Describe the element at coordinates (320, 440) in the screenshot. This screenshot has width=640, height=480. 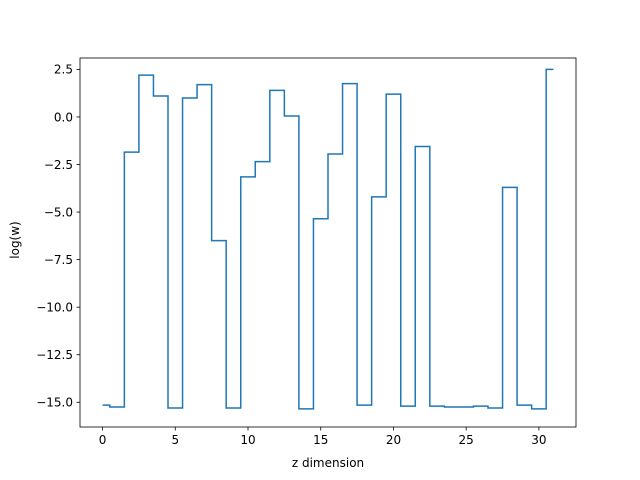
I see `x-tick-label: 15` at that location.